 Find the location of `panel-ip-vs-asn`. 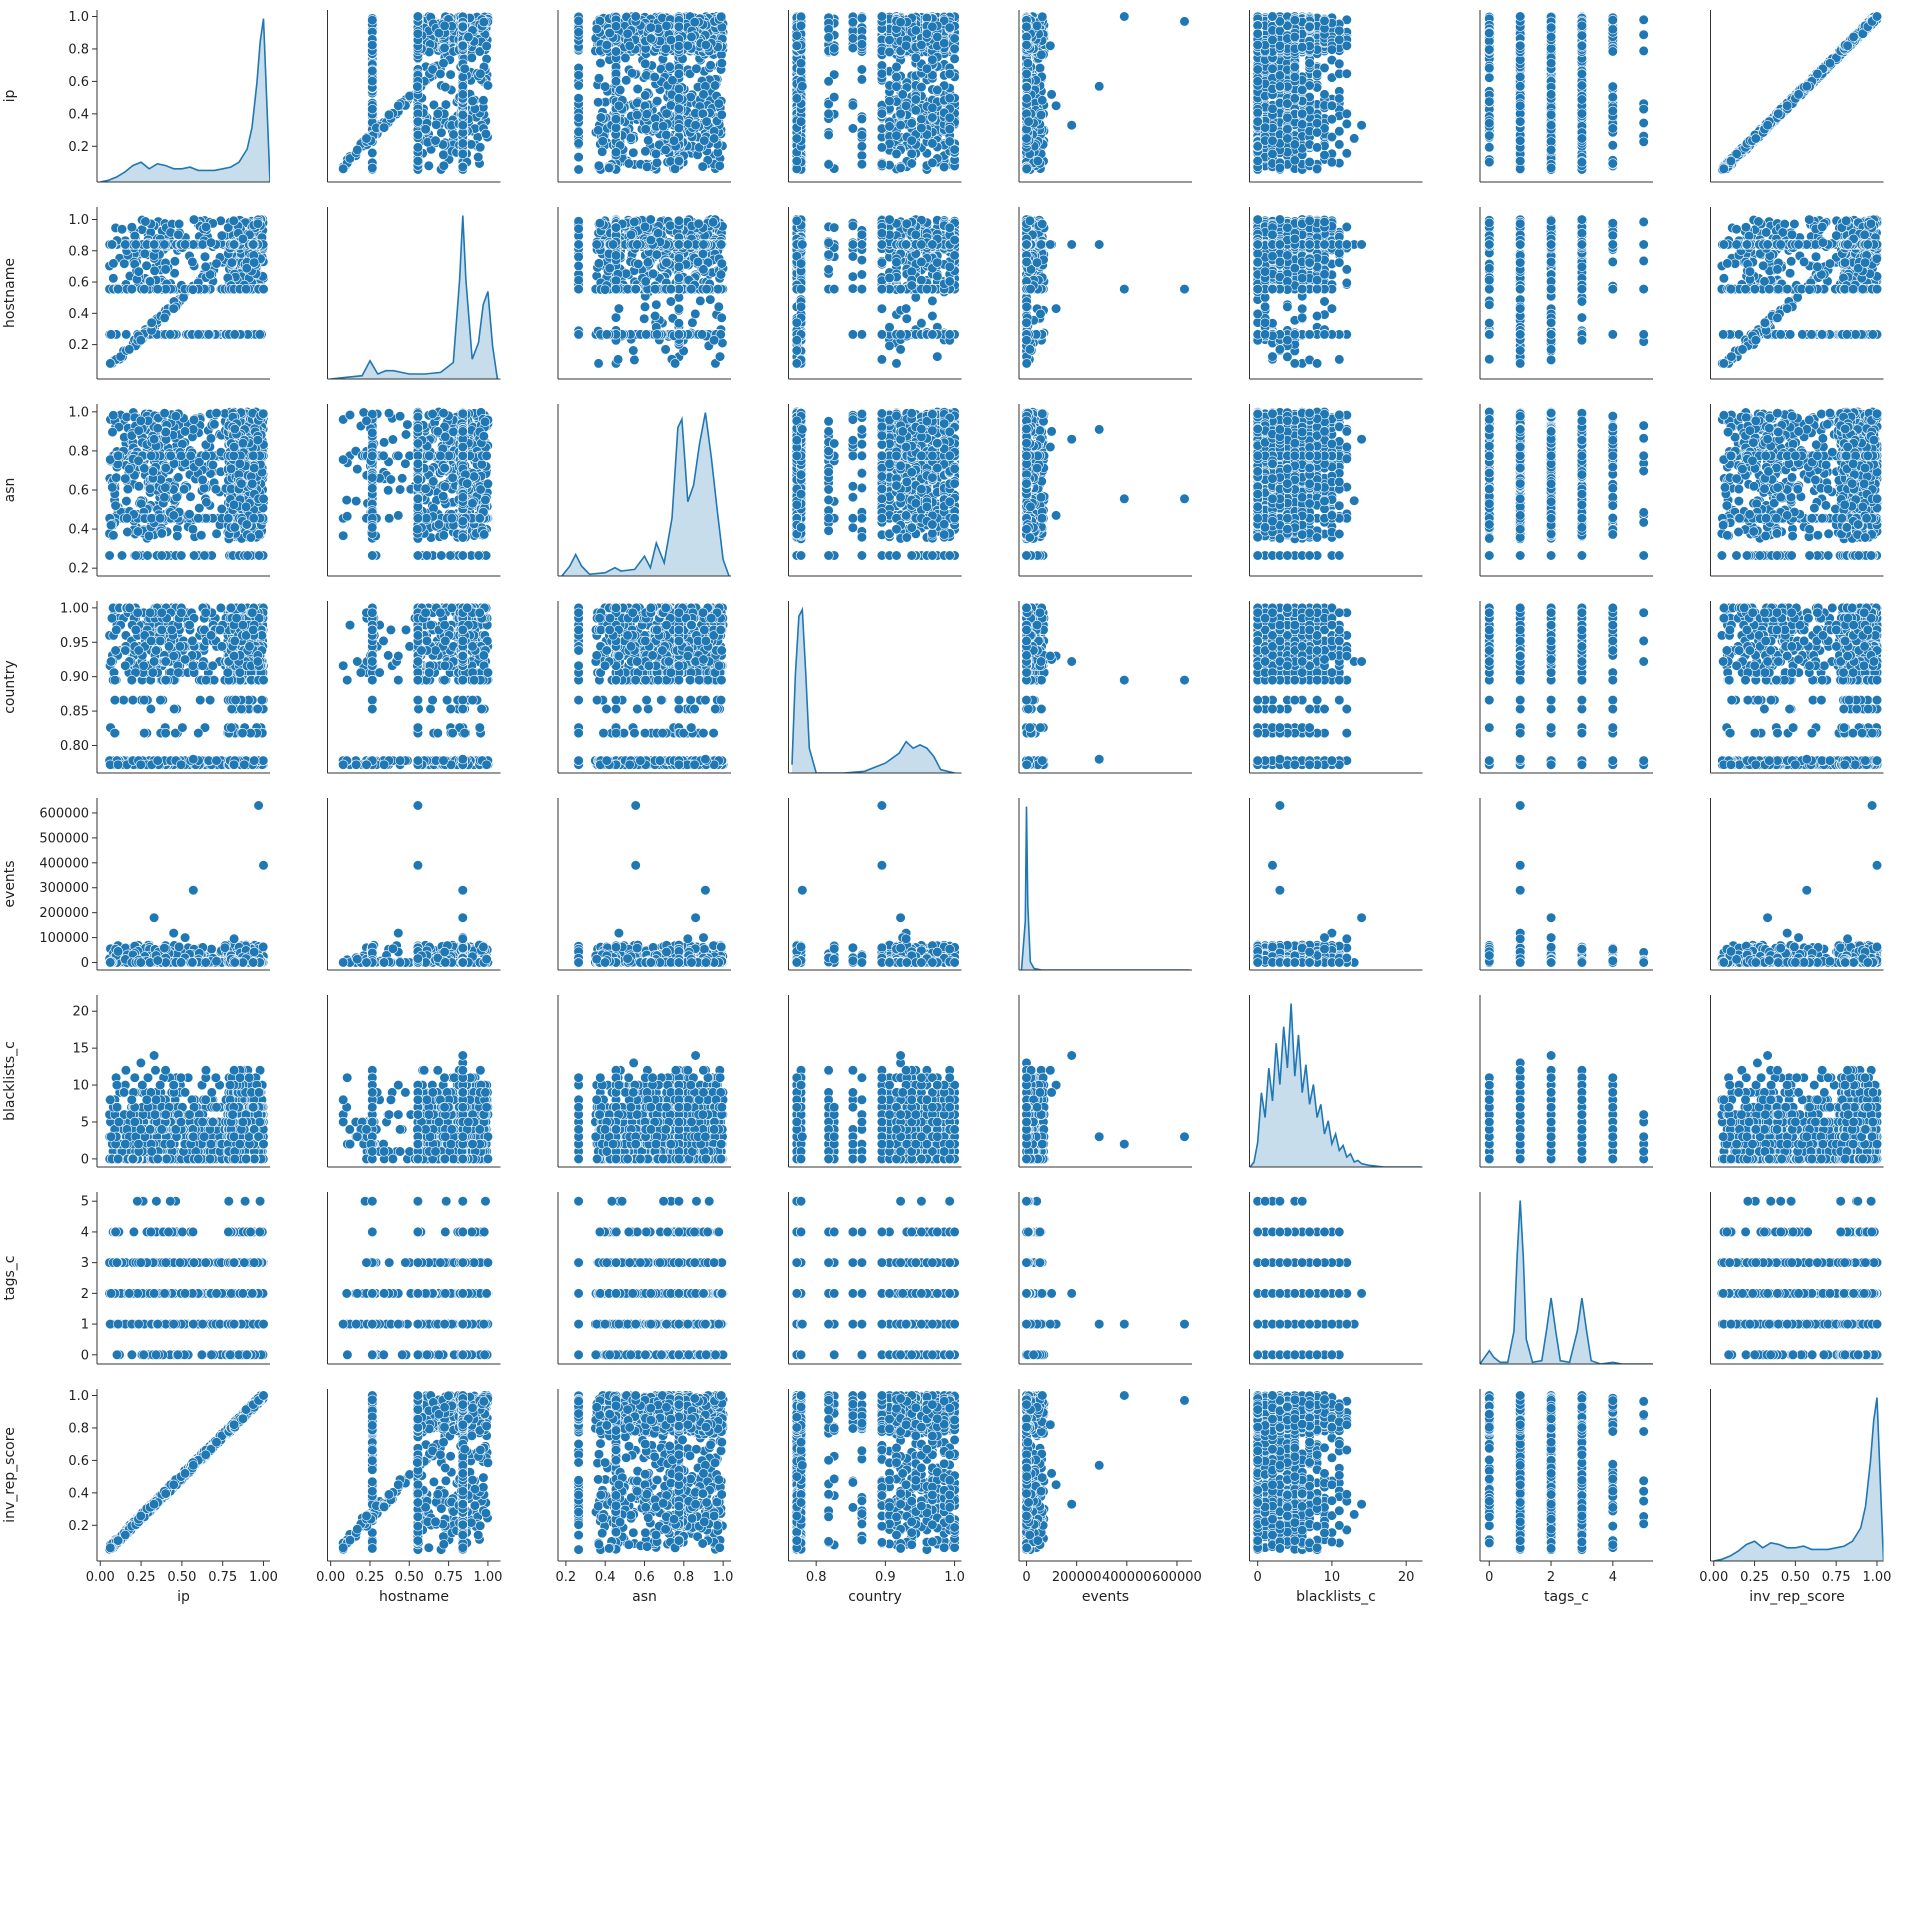

panel-ip-vs-asn is located at coordinates (644, 96).